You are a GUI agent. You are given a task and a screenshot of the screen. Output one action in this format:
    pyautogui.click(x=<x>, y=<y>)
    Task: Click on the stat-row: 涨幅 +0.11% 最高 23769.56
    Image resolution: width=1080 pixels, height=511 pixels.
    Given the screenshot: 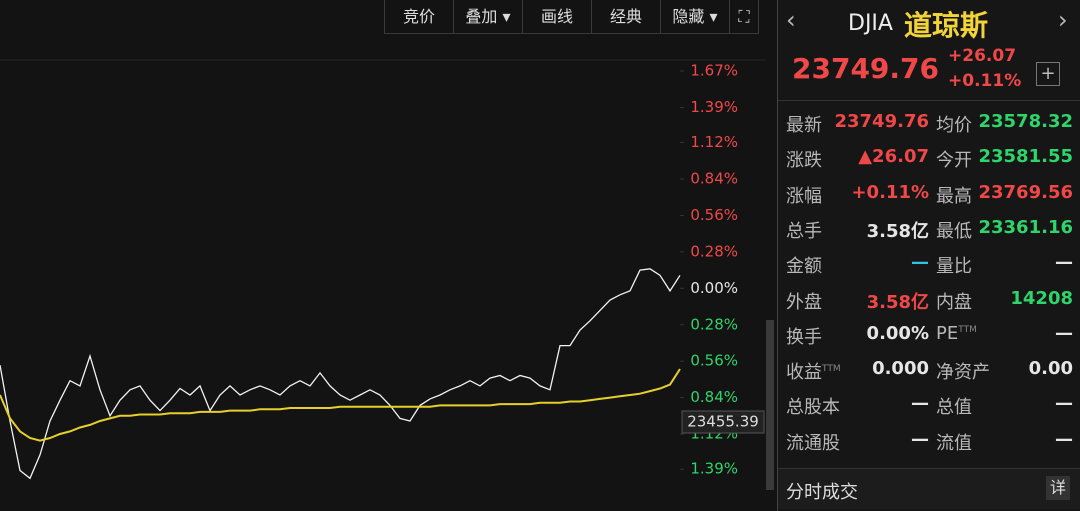 What is the action you would take?
    pyautogui.click(x=929, y=199)
    